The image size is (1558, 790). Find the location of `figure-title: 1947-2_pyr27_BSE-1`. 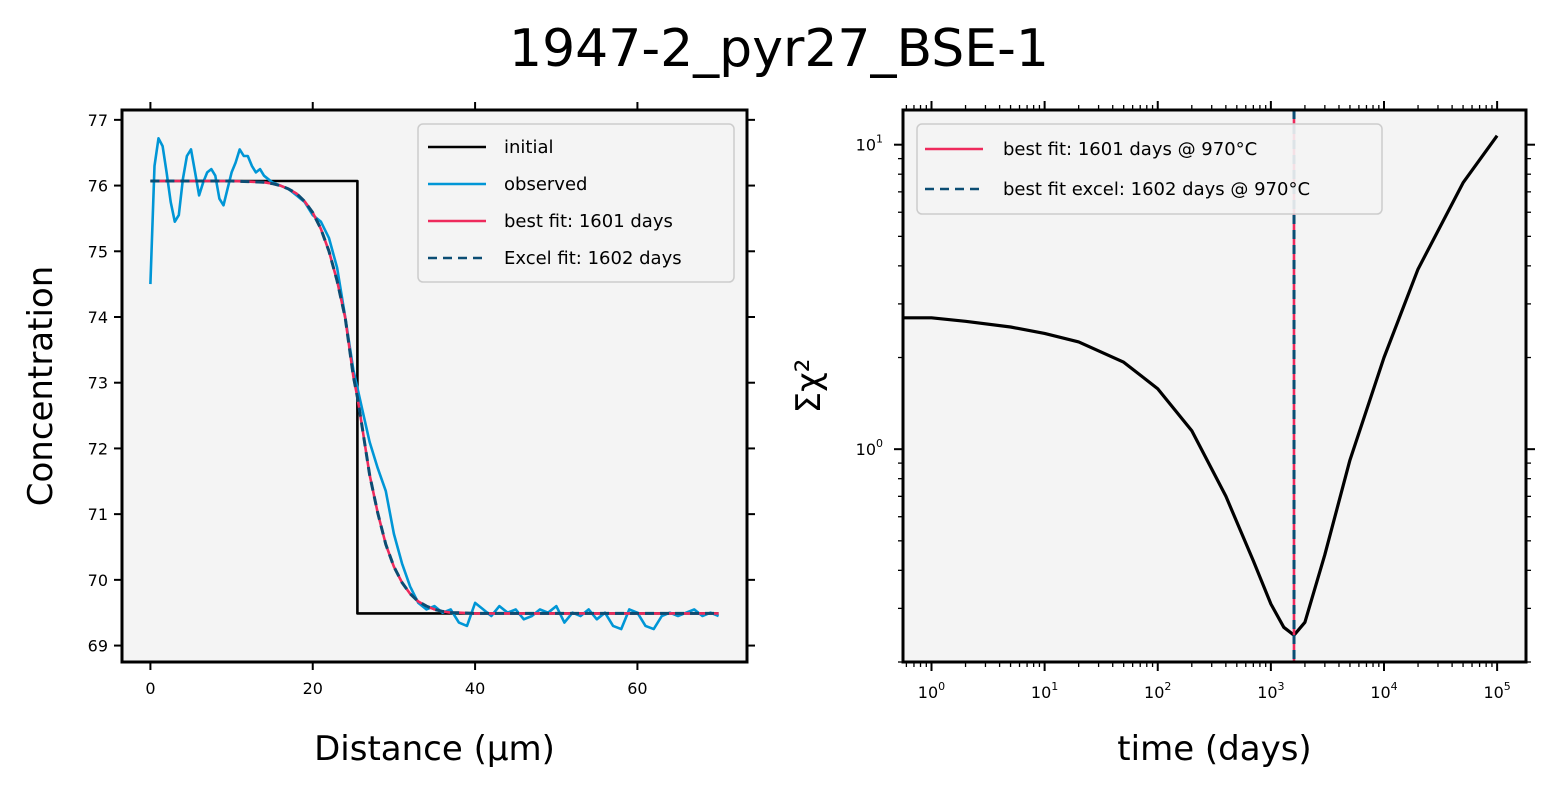

figure-title: 1947-2_pyr27_BSE-1 is located at coordinates (779, 49).